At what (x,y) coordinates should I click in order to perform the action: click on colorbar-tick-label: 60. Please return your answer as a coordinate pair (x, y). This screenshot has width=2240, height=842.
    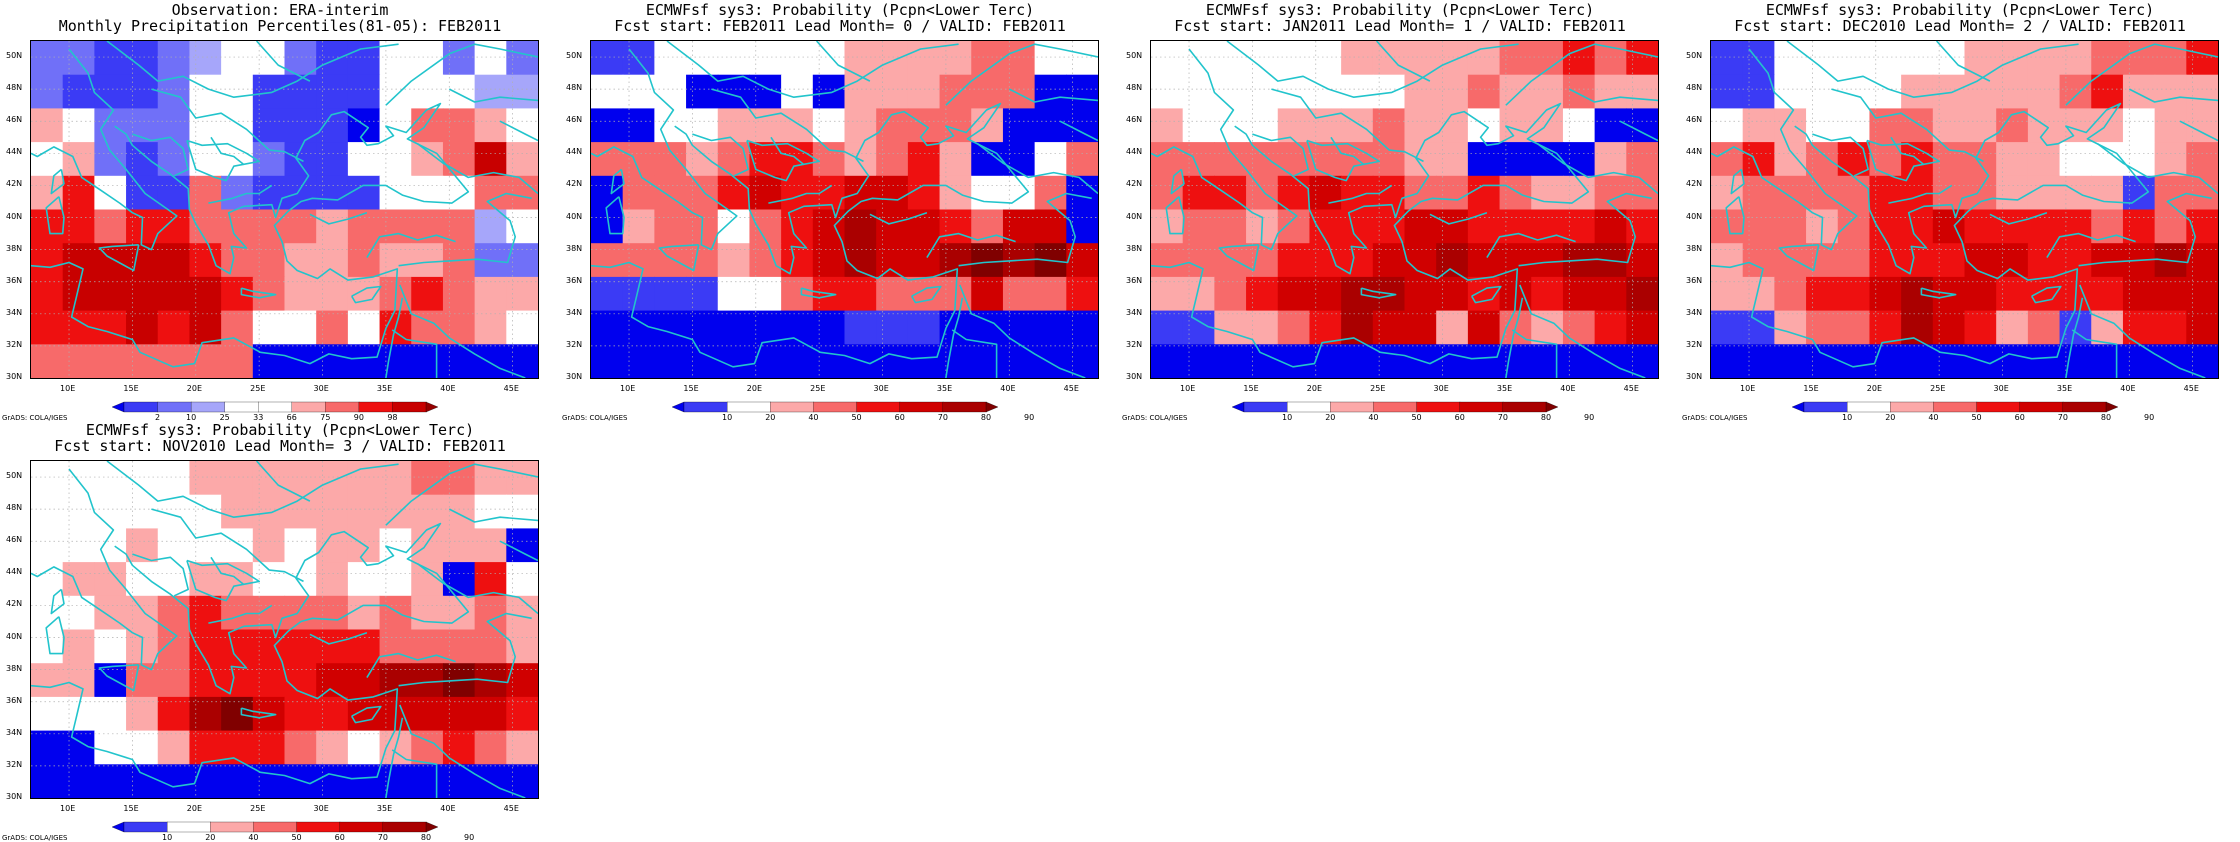
    Looking at the image, I should click on (1460, 416).